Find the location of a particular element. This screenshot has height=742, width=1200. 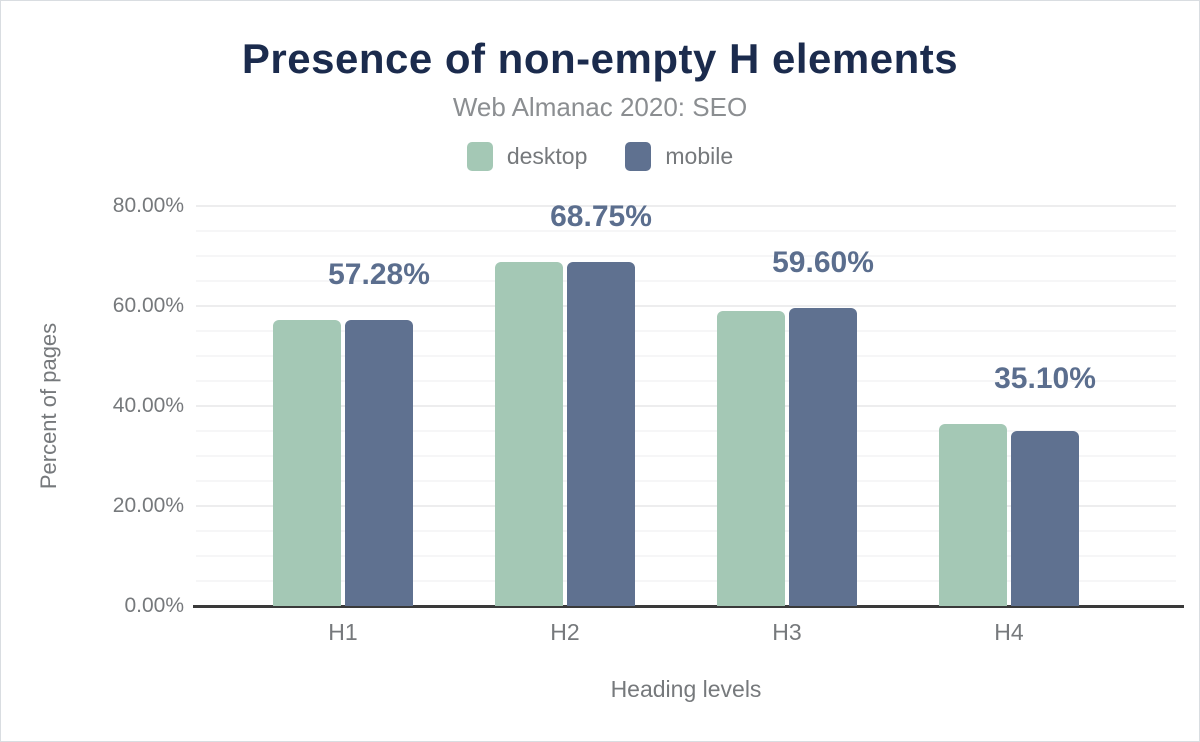

x-tick-label-h3: H3 is located at coordinates (787, 632).